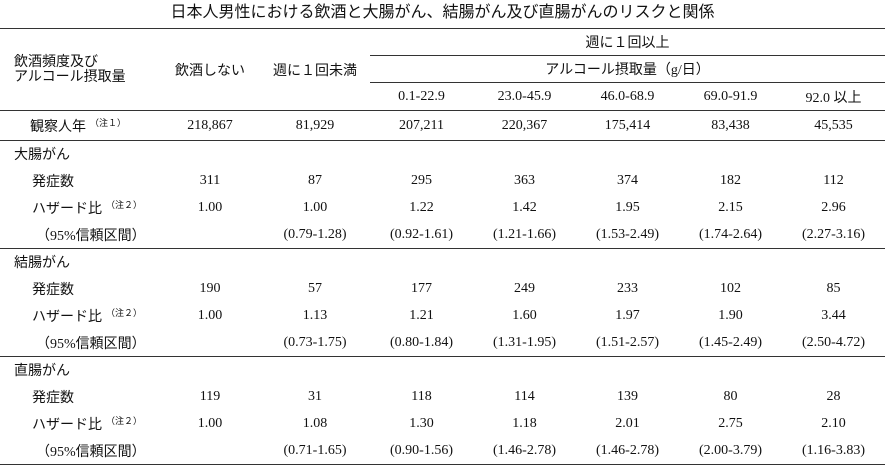 This screenshot has height=465, width=885. Describe the element at coordinates (442, 181) in the screenshot. I see `table-row: 発症数 311 87 295 363 374 182 112` at that location.